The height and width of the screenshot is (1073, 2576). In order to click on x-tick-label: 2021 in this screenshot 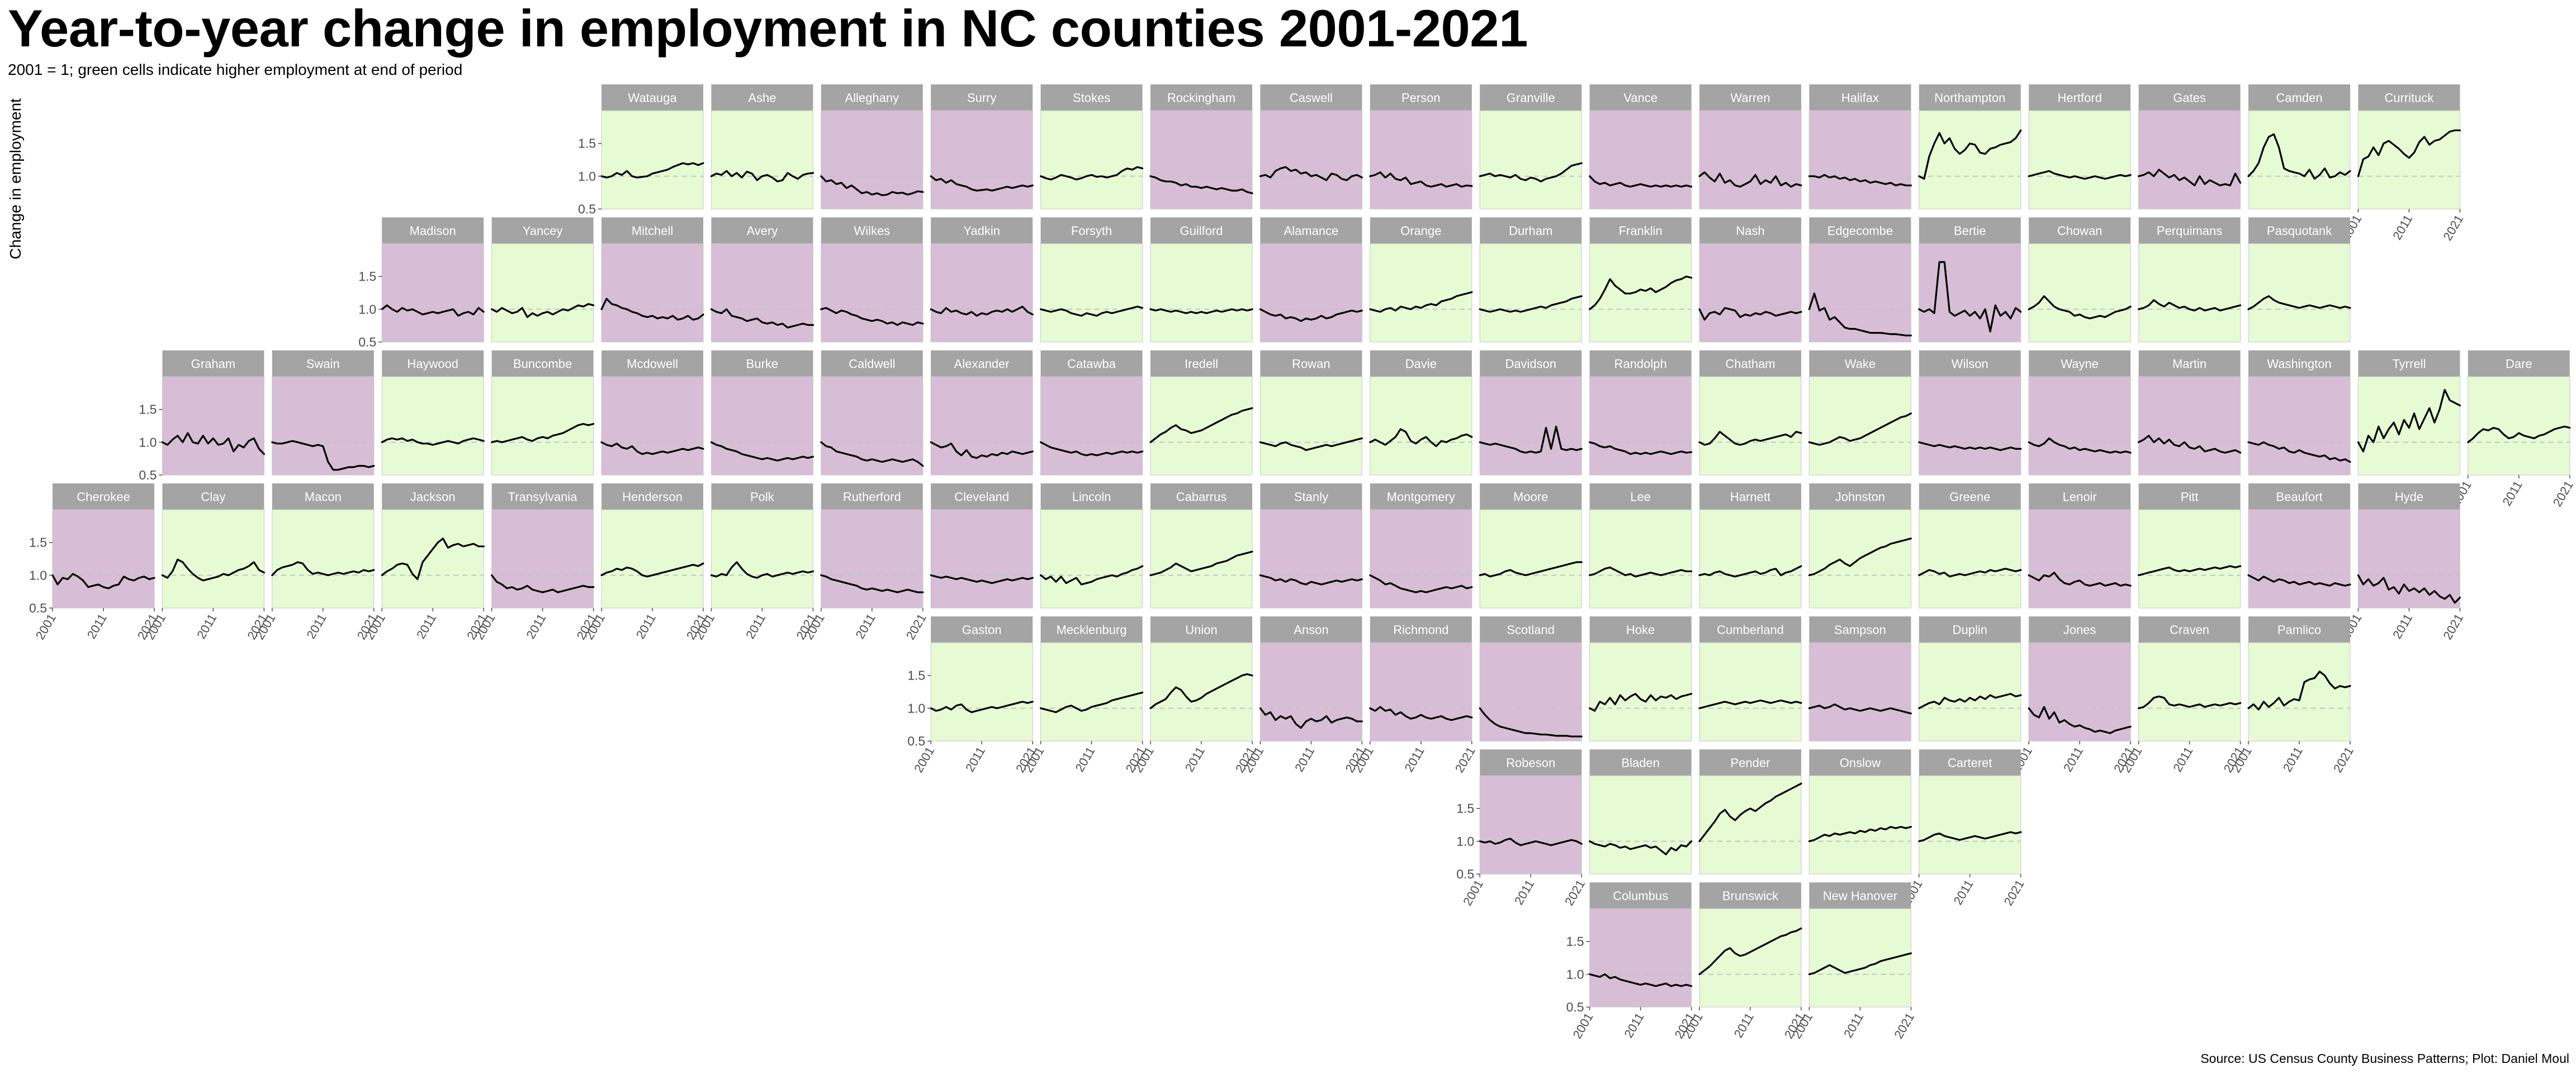, I will do `click(2343, 759)`.